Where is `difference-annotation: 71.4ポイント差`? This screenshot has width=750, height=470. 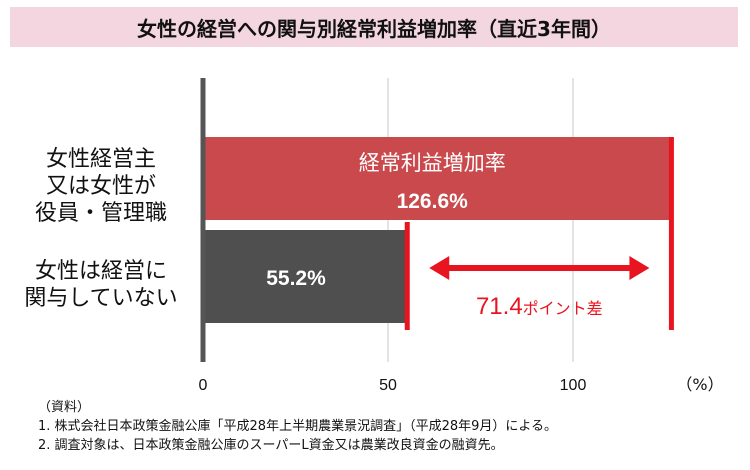
difference-annotation: 71.4ポイント差 is located at coordinates (539, 306).